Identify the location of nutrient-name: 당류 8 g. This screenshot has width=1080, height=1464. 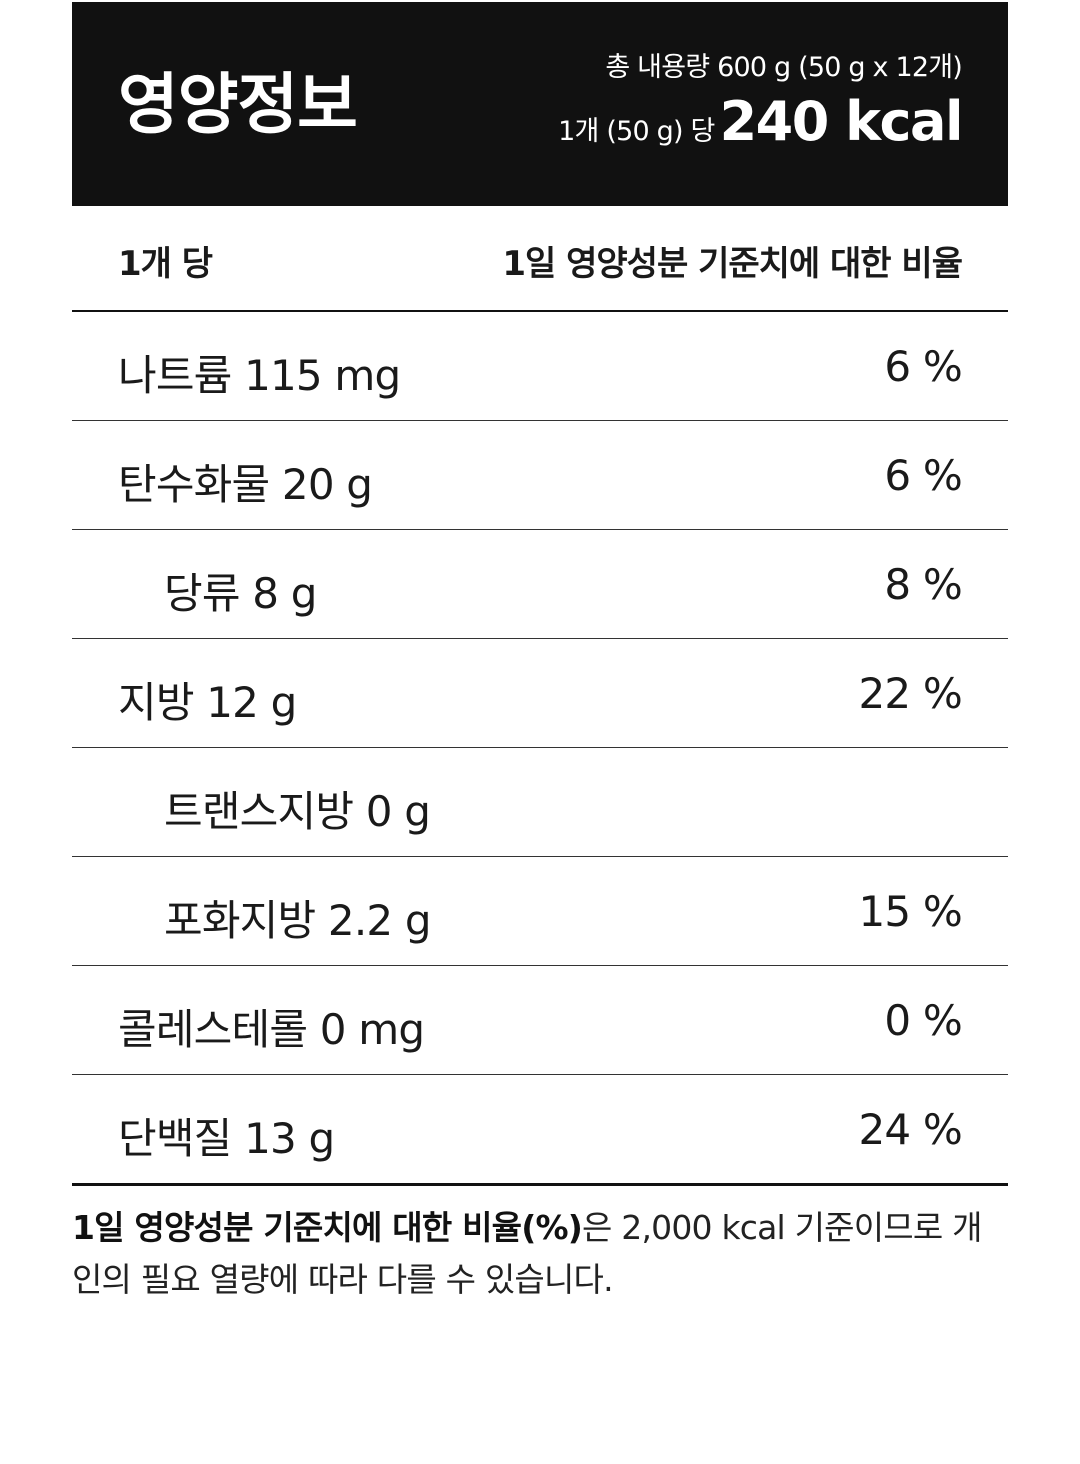
(240, 593).